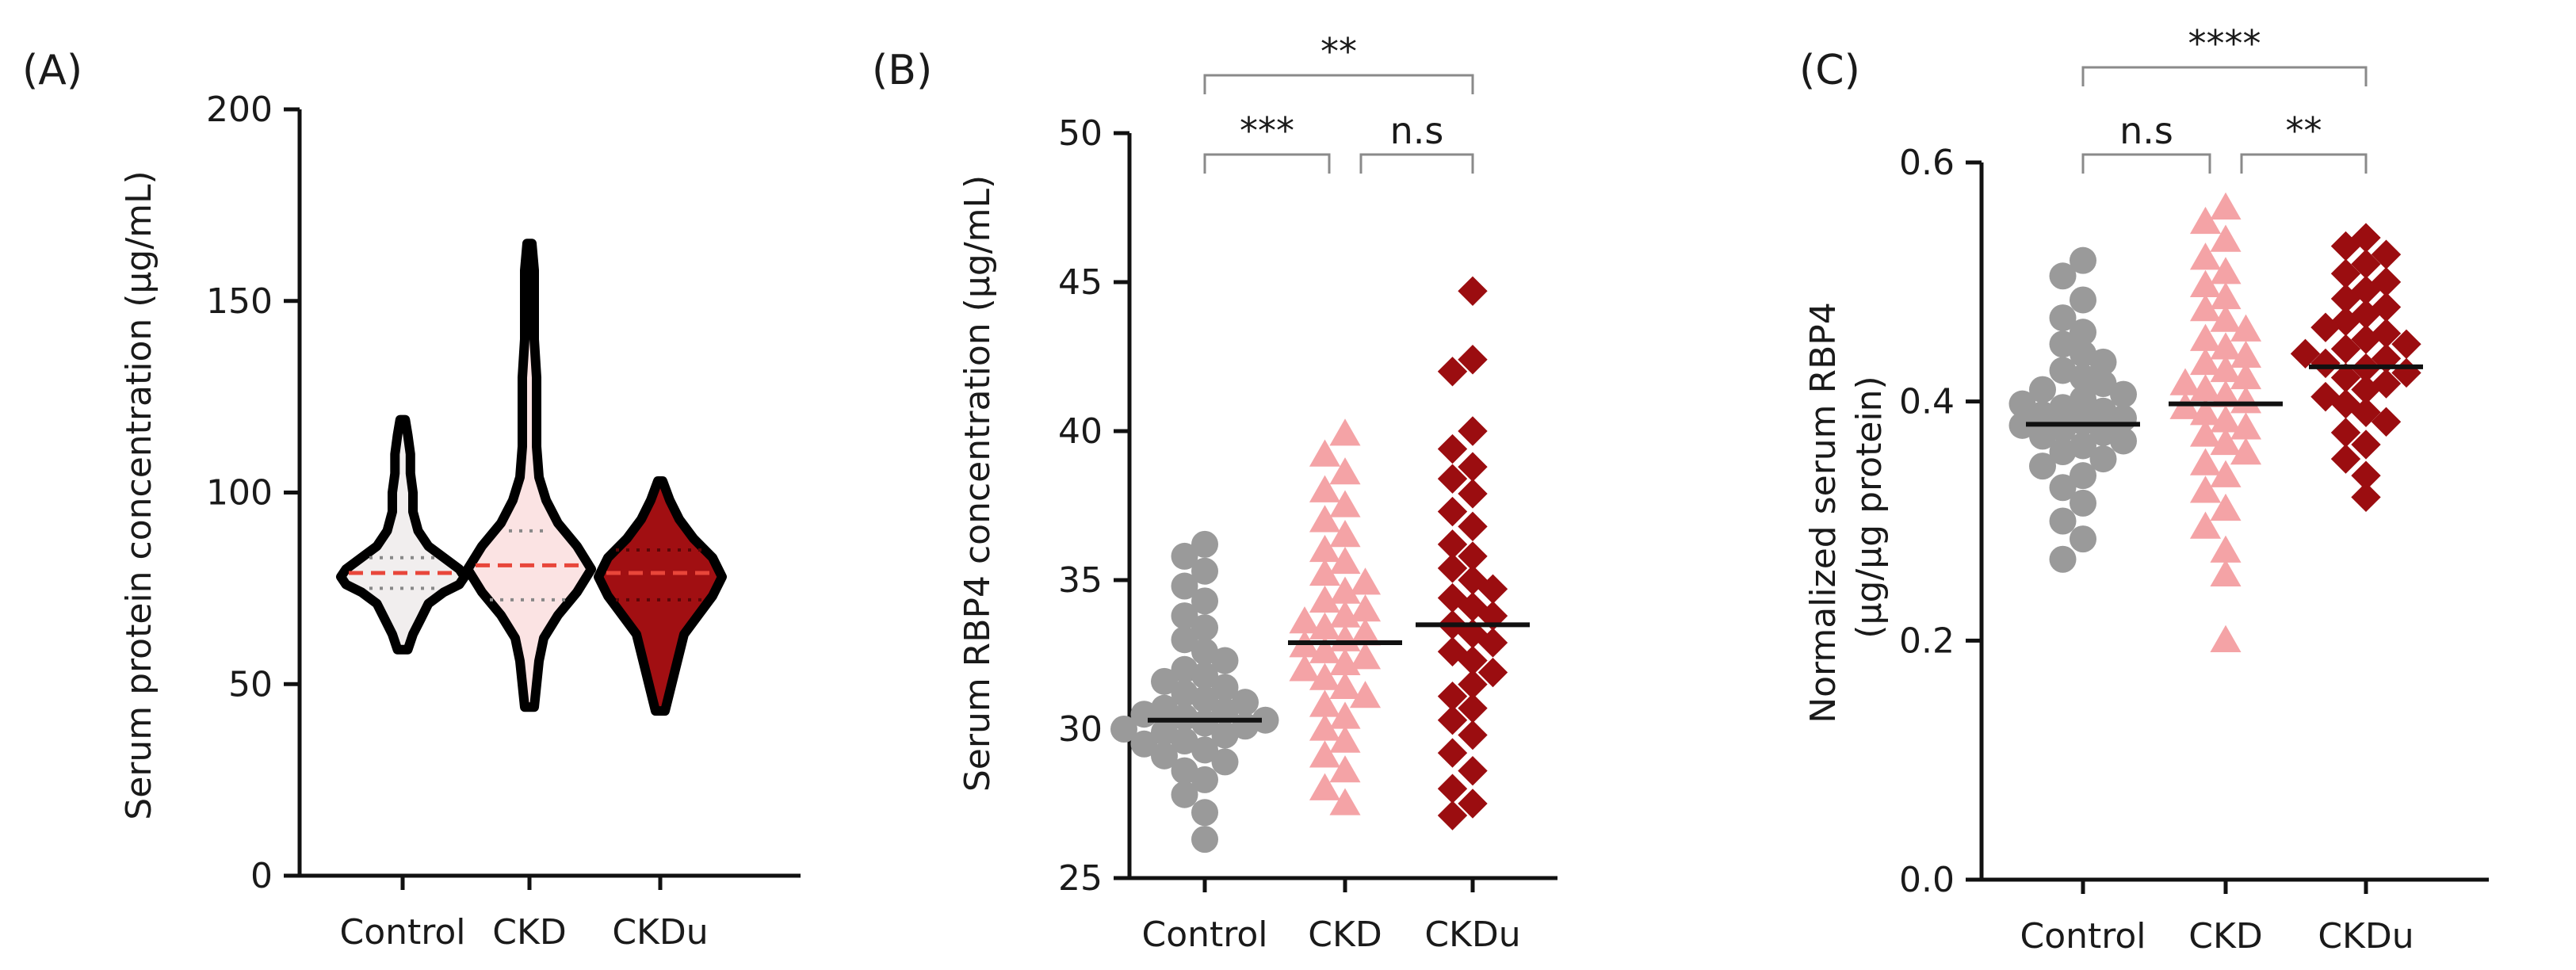 Image resolution: width=2576 pixels, height=970 pixels. Describe the element at coordinates (1338, 51) in the screenshot. I see `b-sig-label-2: **` at that location.